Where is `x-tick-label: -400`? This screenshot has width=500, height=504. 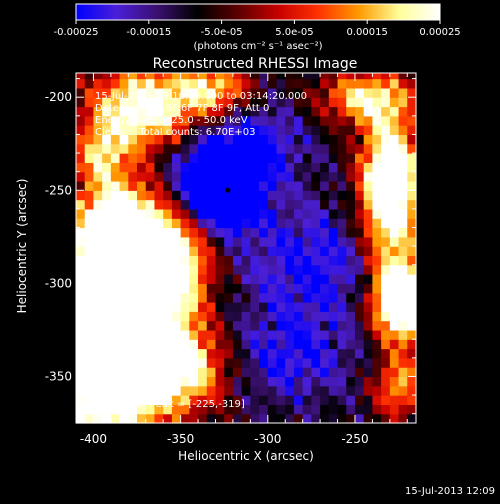 x-tick-label: -400 is located at coordinates (93, 439).